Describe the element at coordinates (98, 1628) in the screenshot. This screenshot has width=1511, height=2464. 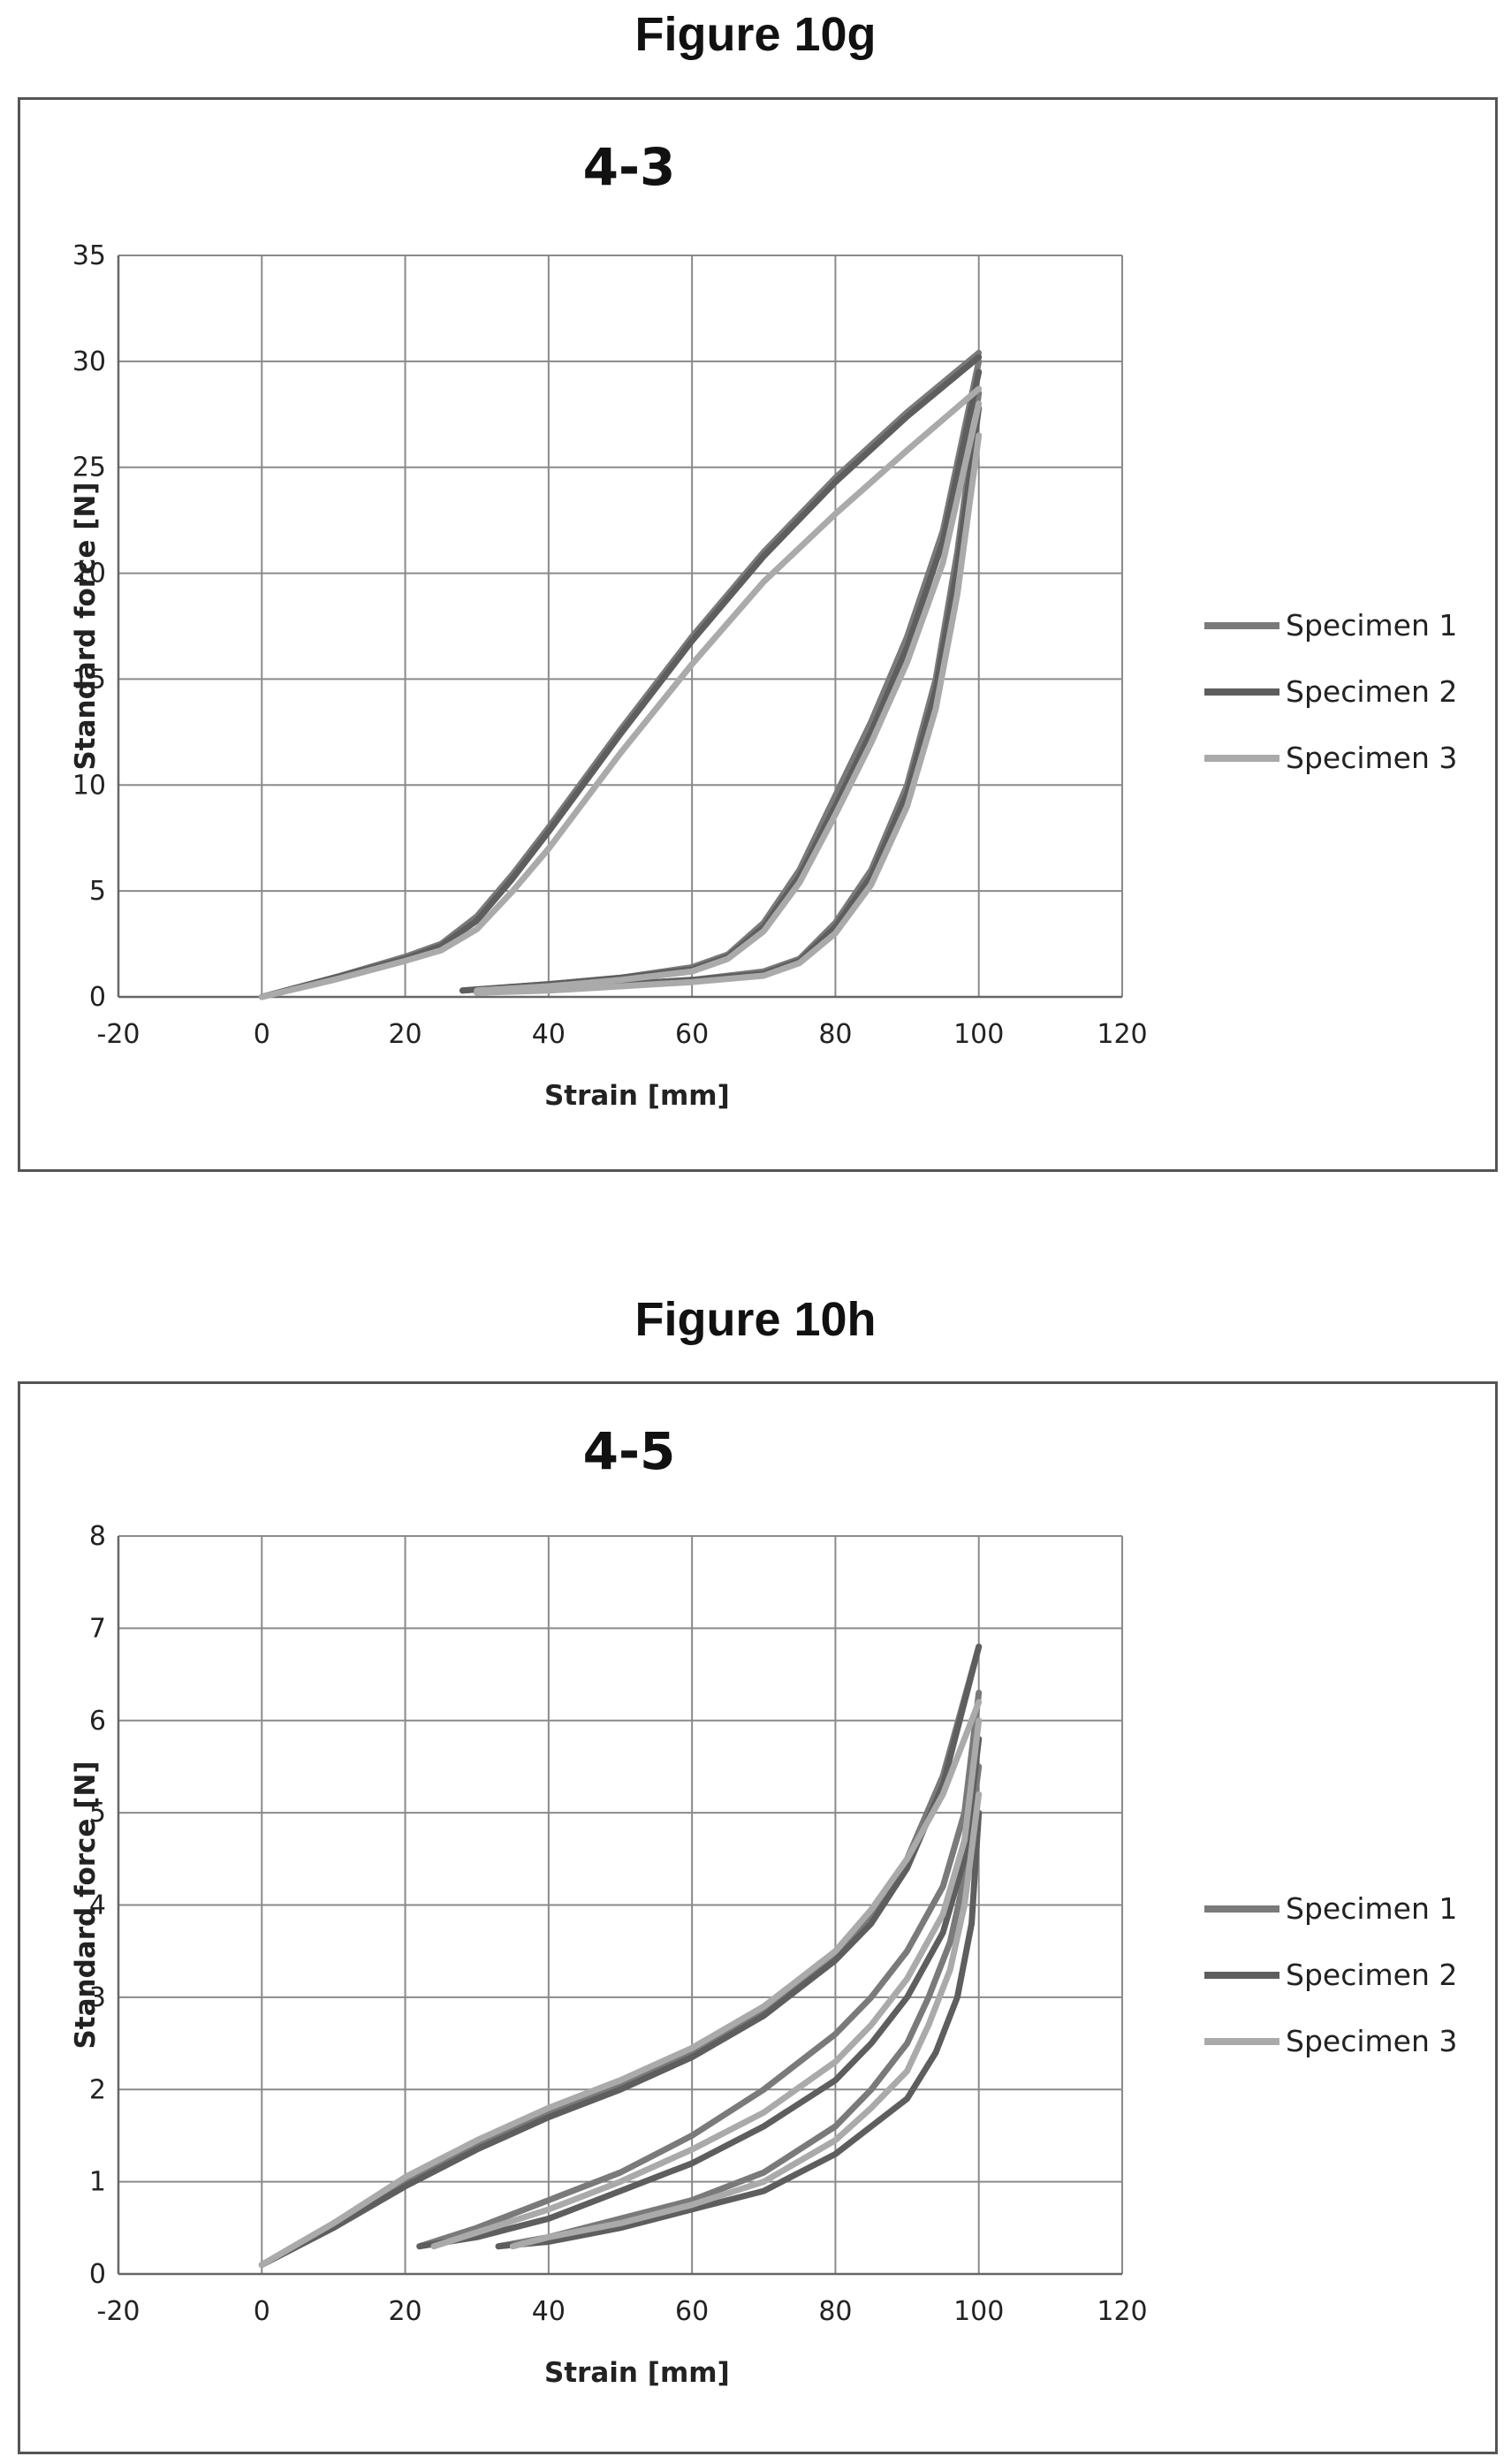
I see `y-tick-label: 7` at that location.